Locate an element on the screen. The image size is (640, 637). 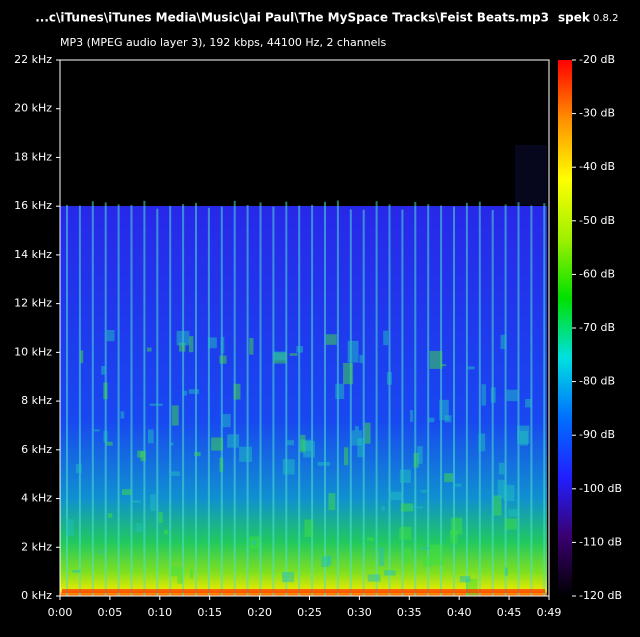
x-tick-label: 0:30 is located at coordinates (359, 612).